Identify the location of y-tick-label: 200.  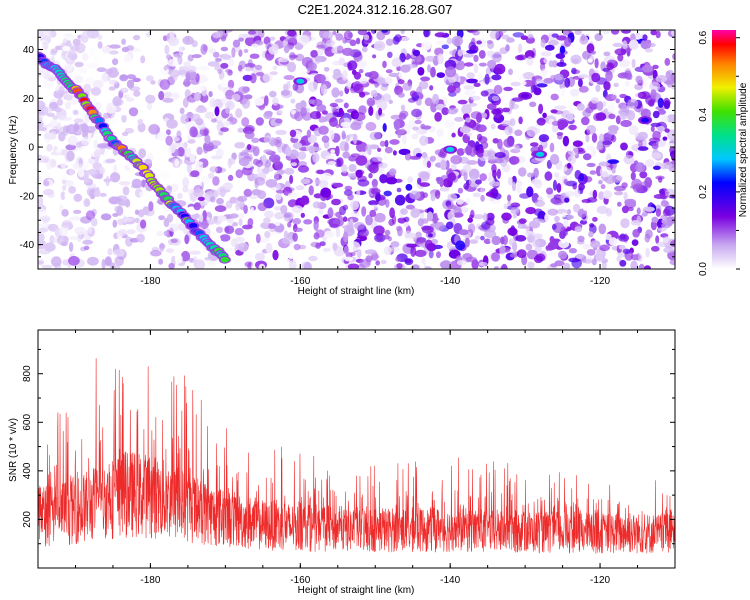
(27, 519).